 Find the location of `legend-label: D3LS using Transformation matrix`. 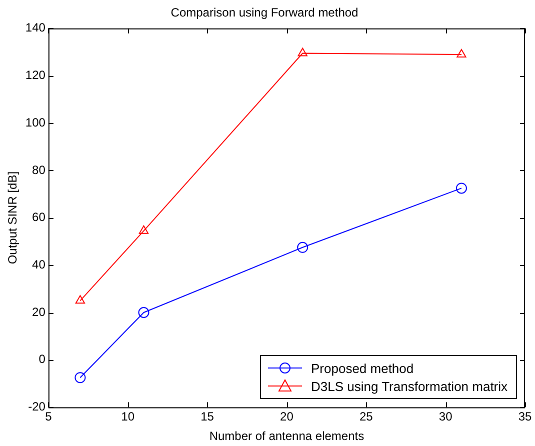

legend-label: D3LS using Transformation matrix is located at coordinates (409, 386).